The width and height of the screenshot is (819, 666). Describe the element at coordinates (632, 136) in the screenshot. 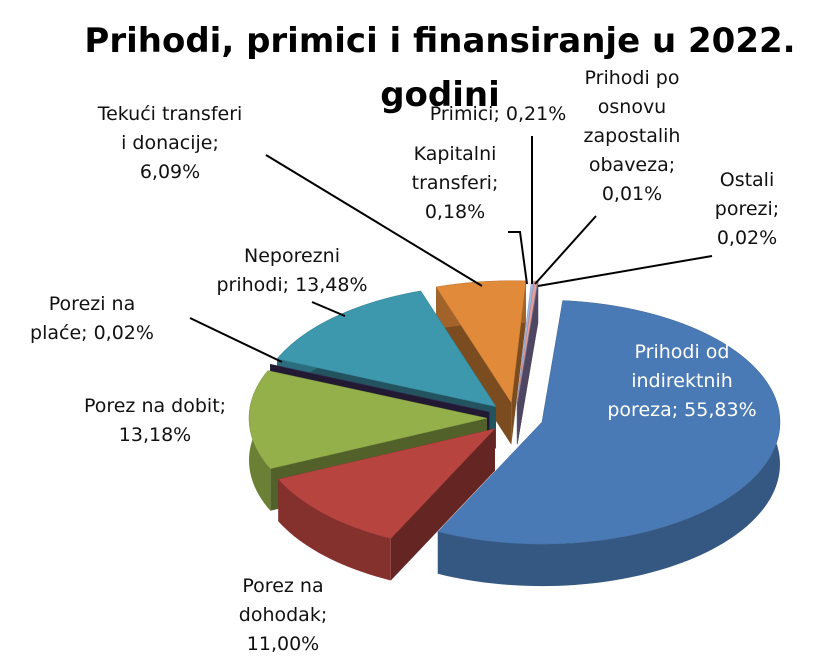

I see `data-label: Prihodi po osnovu zapostalih obaveza; 0,01%` at that location.